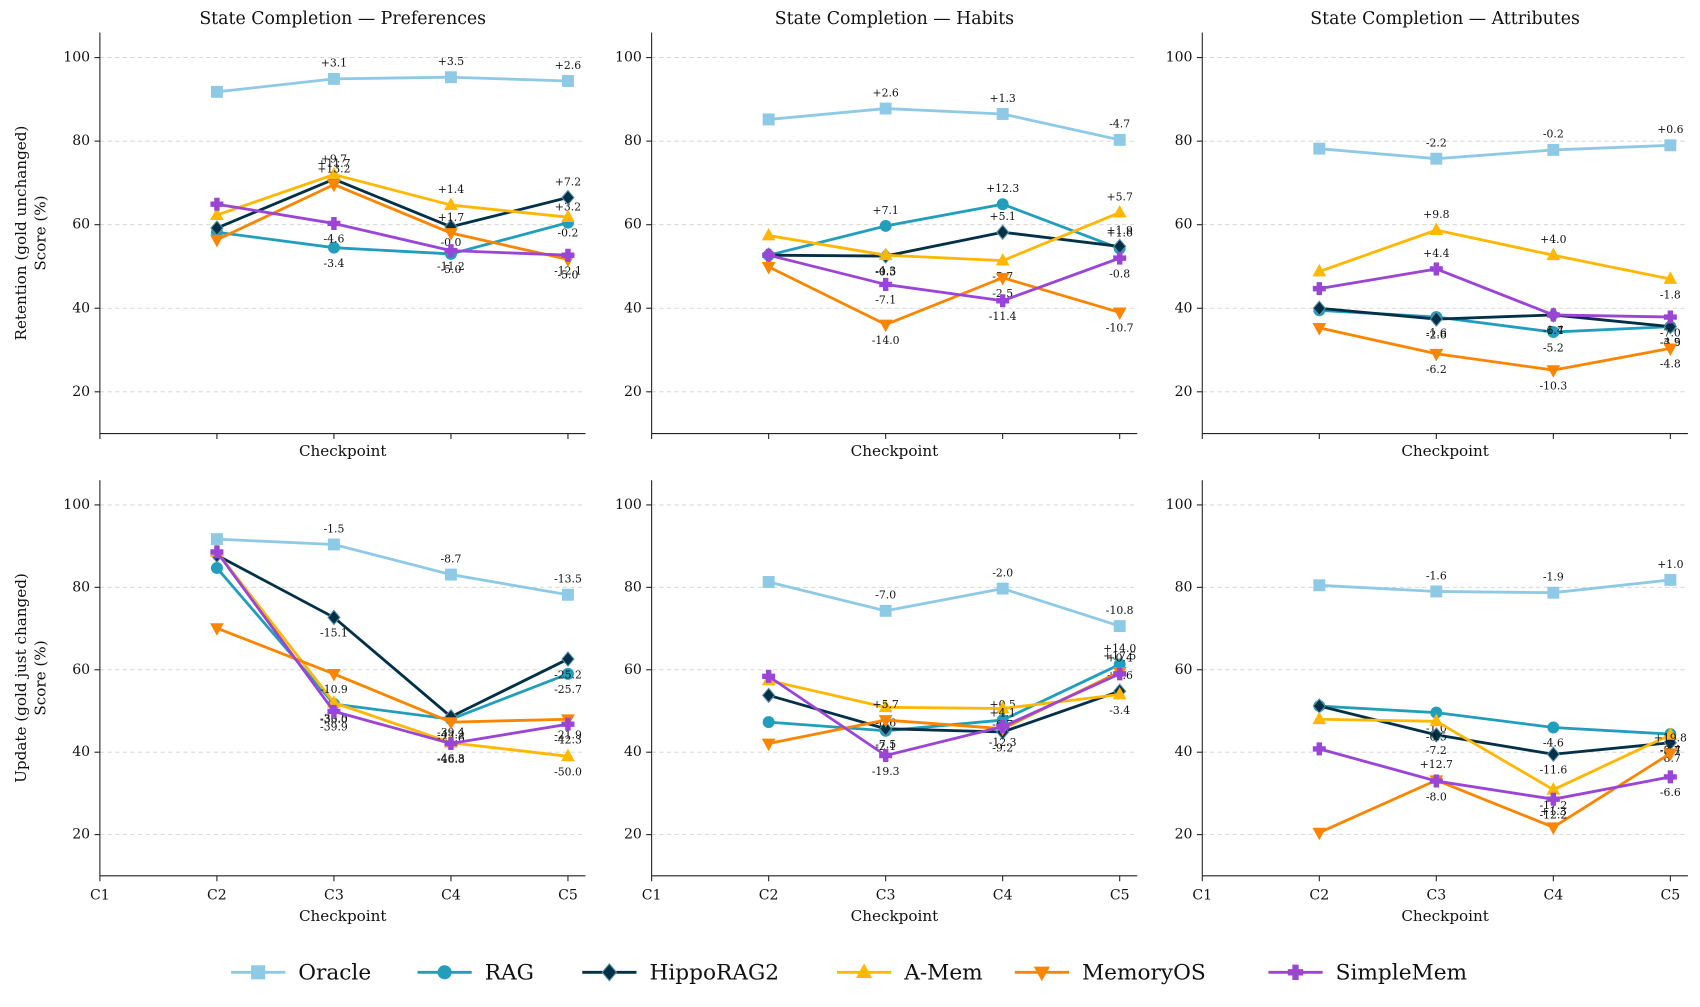  I want to click on delta-label: -10.9, so click(334, 689).